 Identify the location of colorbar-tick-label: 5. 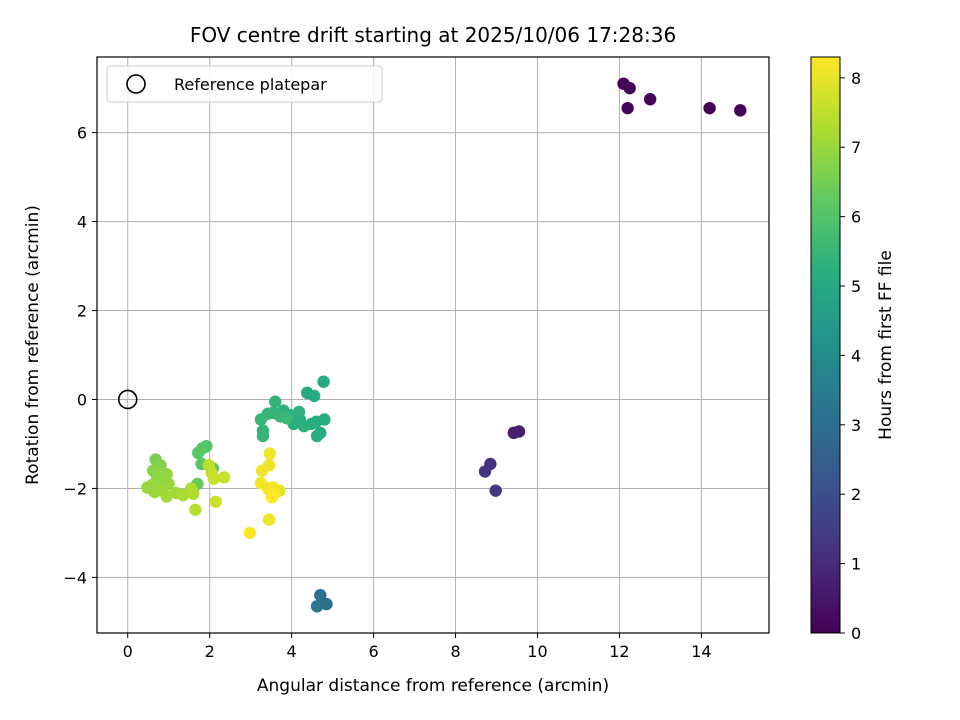
(856, 286).